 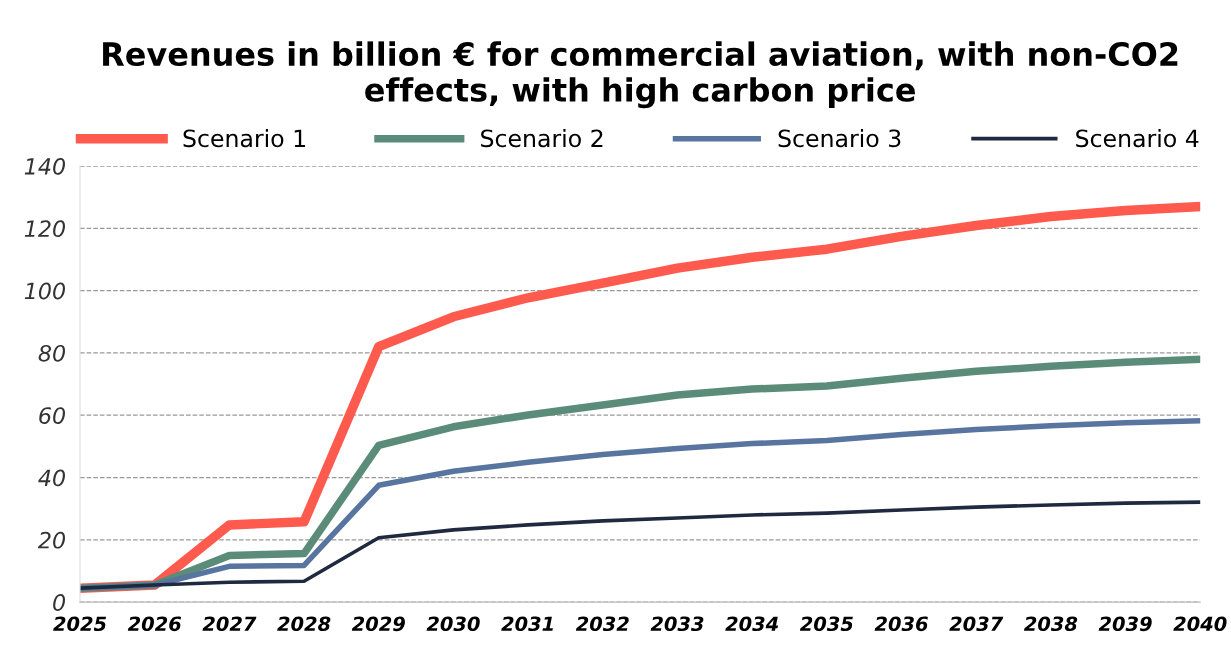 I want to click on legend-label: Scenario 1, so click(x=244, y=138).